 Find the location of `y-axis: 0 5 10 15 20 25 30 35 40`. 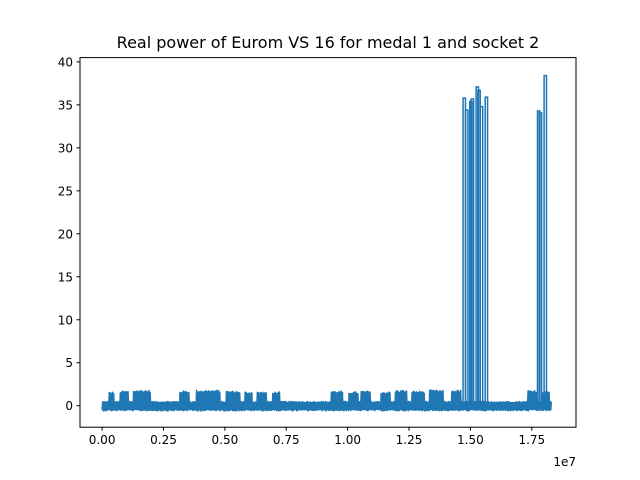

y-axis: 0 5 10 15 20 25 30 35 40 is located at coordinates (69, 234).